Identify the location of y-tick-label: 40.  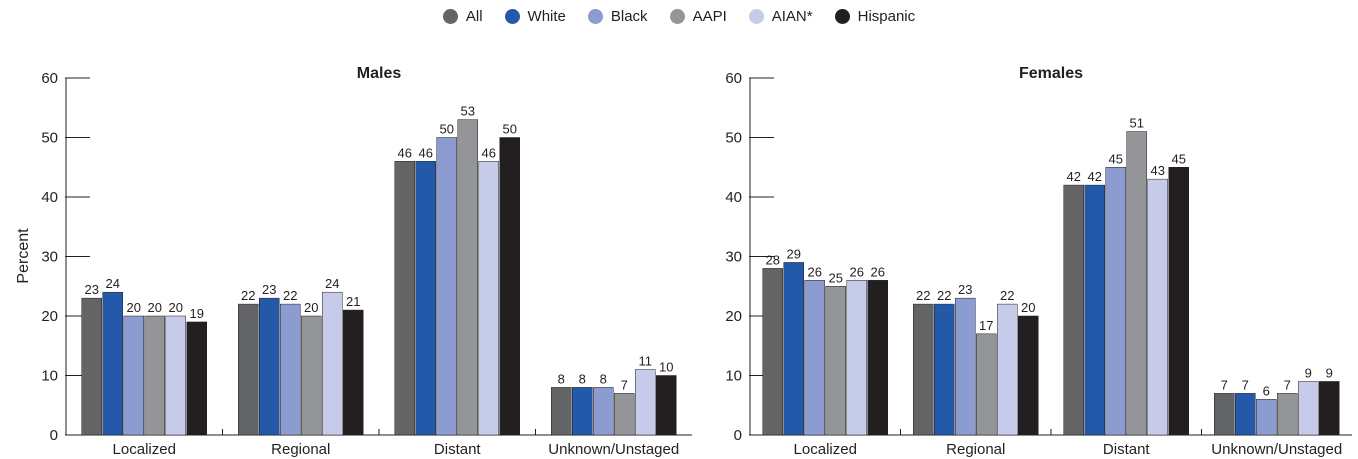
(49, 197).